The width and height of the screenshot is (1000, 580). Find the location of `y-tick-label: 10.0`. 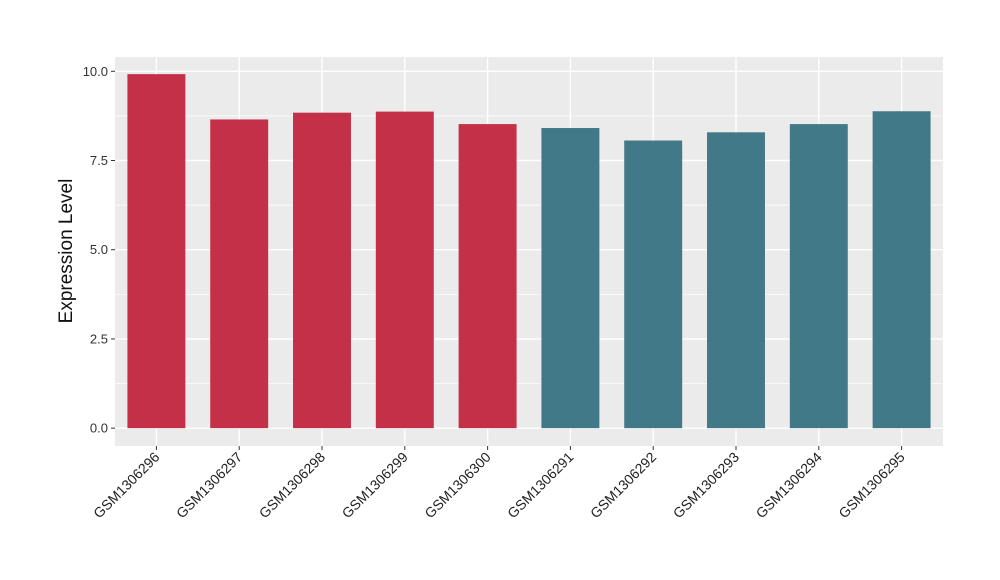

y-tick-label: 10.0 is located at coordinates (95, 71).